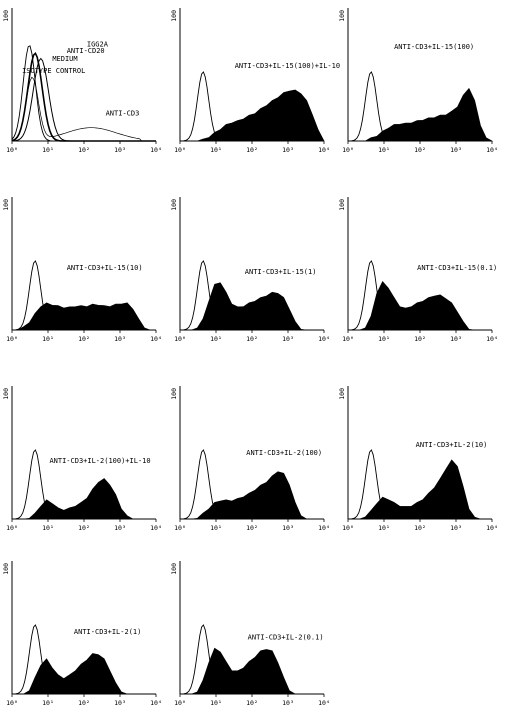  I want to click on histogram-panel-8: 100 10⁰ 10¹ 10² 10³ 10⁴ ANTI-CD3+IL-2(100), so click(250, 459).